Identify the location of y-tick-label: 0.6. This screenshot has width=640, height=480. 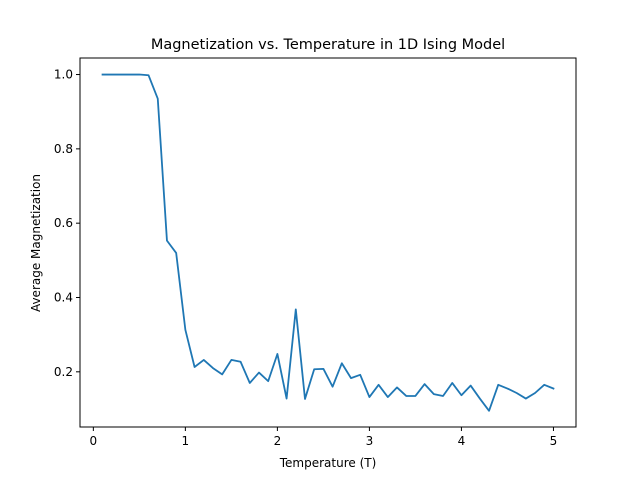
(63, 223).